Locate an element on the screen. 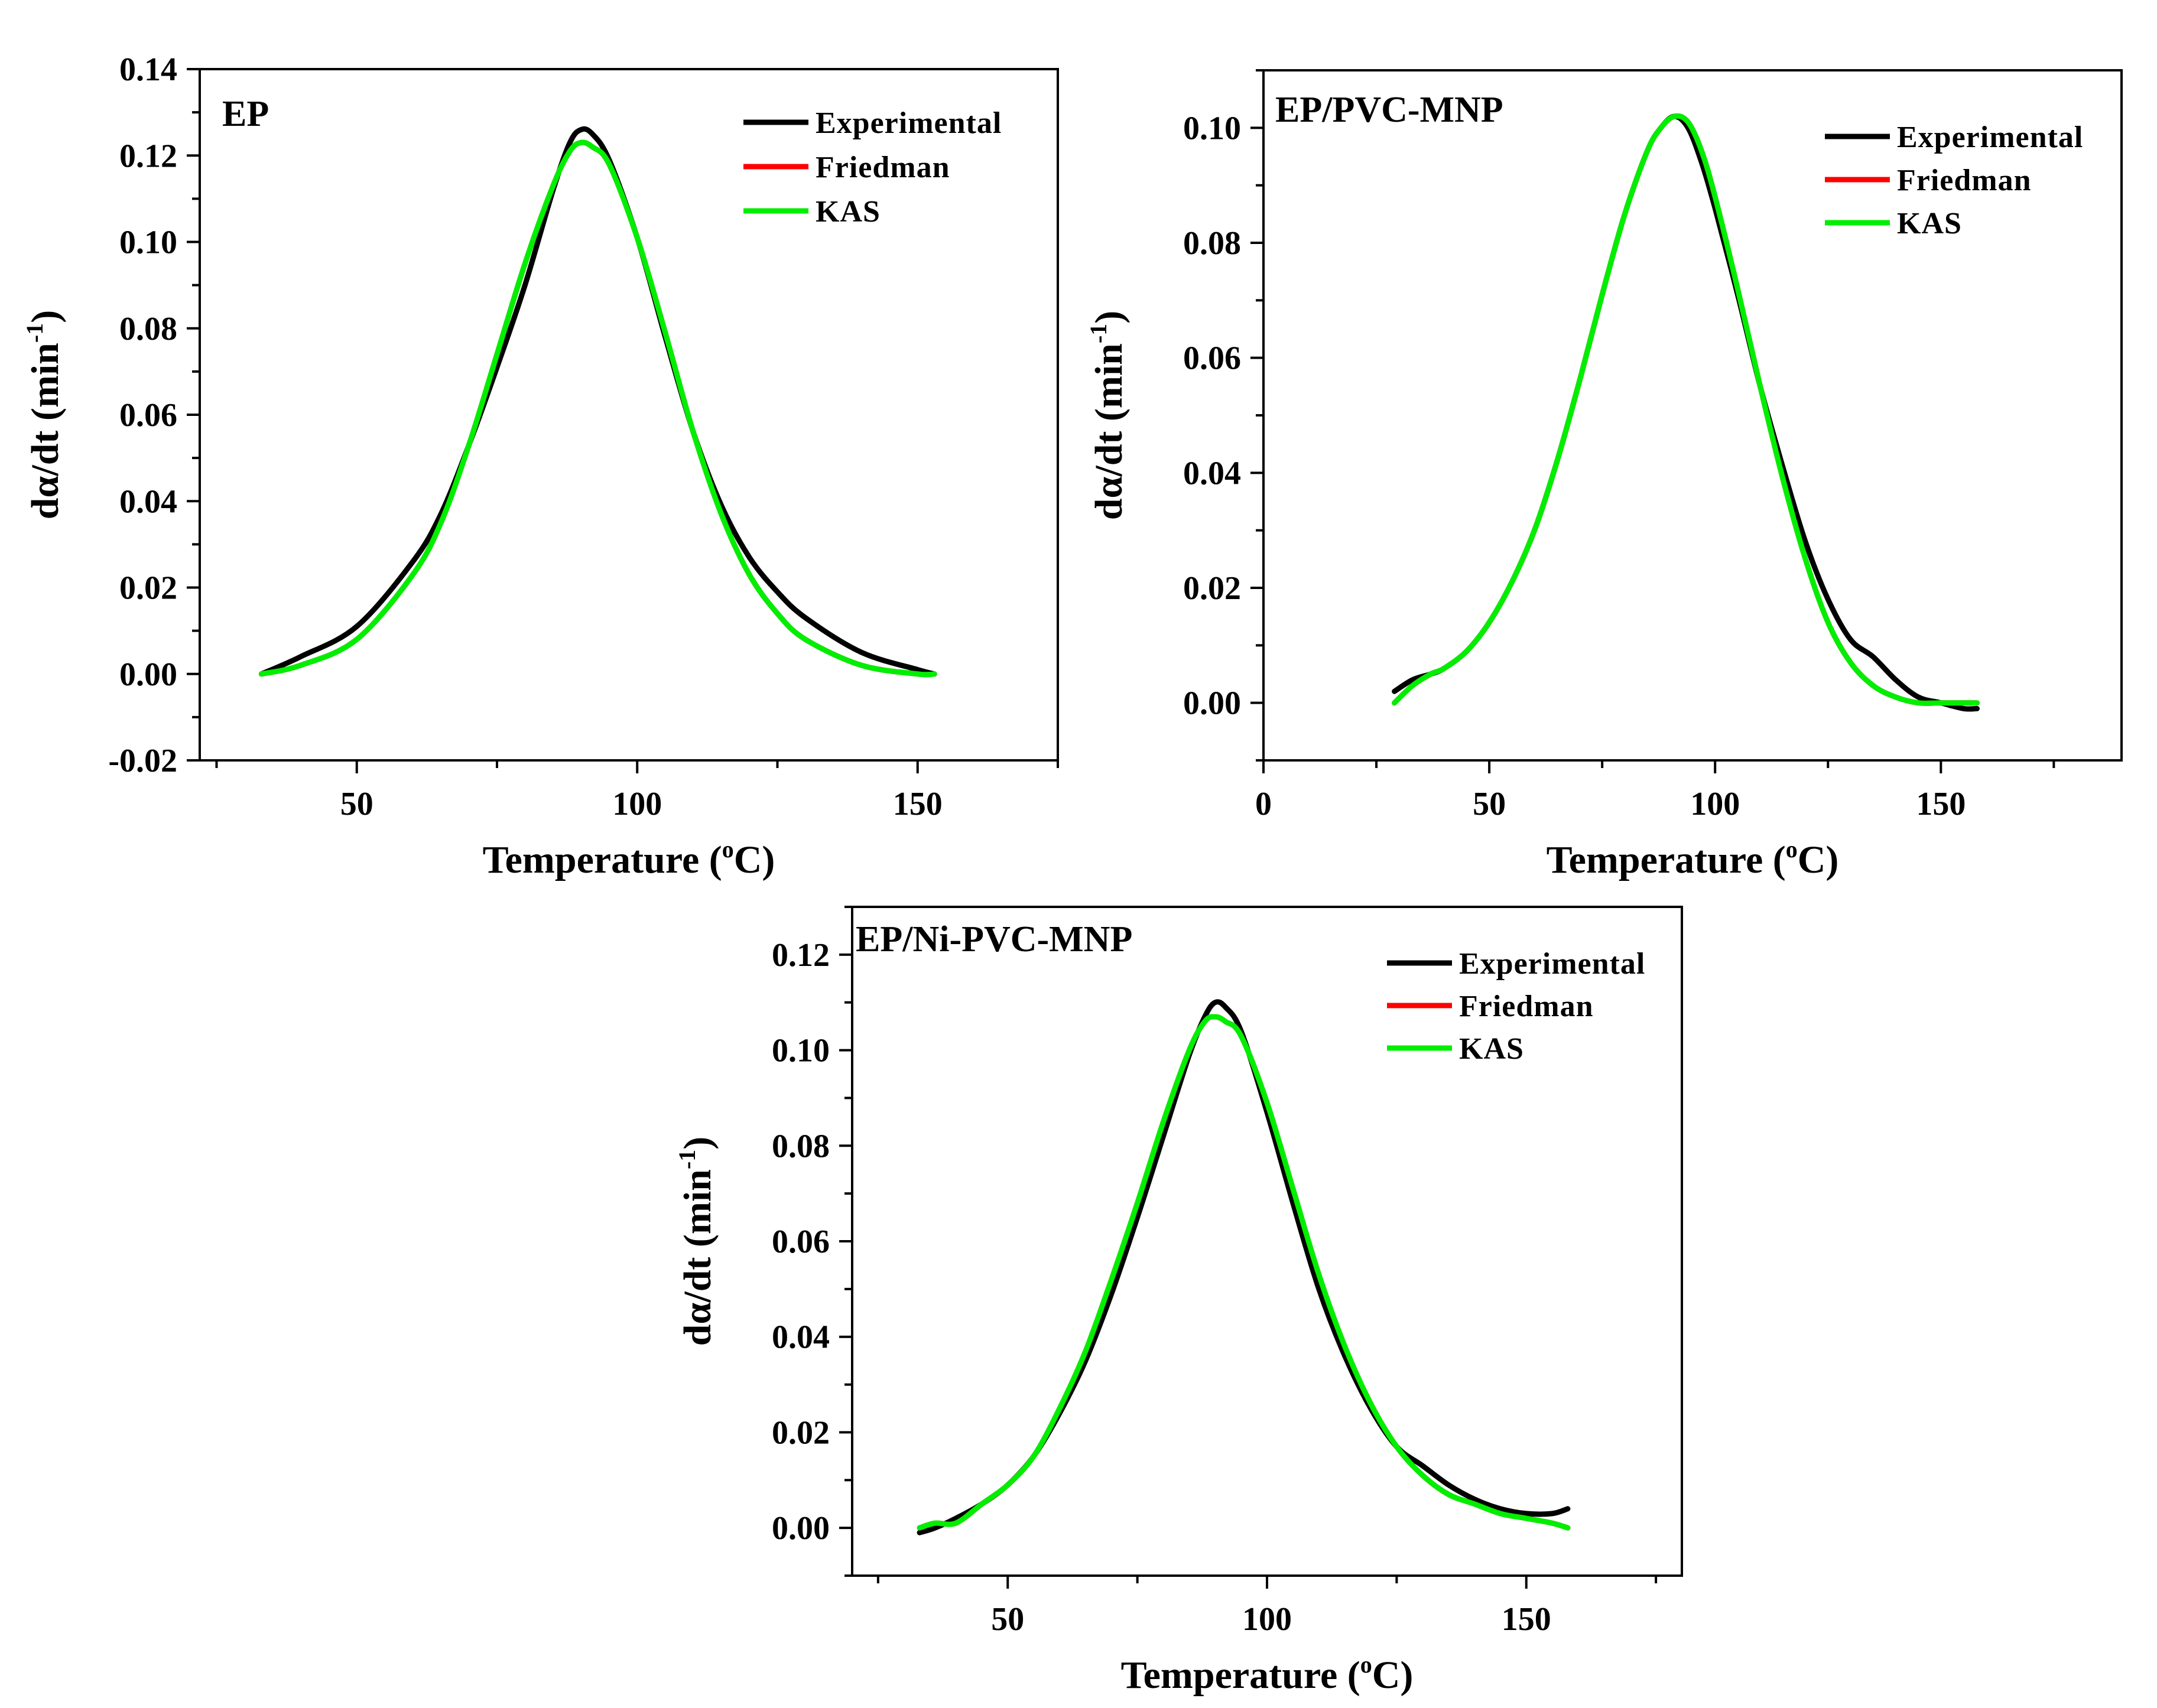  panel-label: EP/Ni-PVC-MNP is located at coordinates (994, 939).